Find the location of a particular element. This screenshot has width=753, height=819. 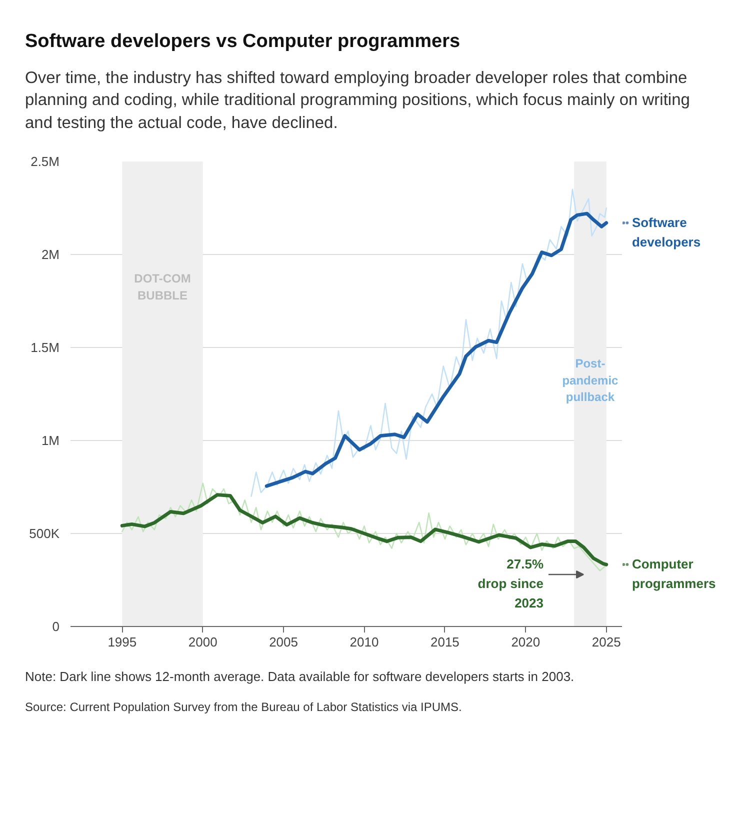

y-tick-label: 1M is located at coordinates (50, 440).